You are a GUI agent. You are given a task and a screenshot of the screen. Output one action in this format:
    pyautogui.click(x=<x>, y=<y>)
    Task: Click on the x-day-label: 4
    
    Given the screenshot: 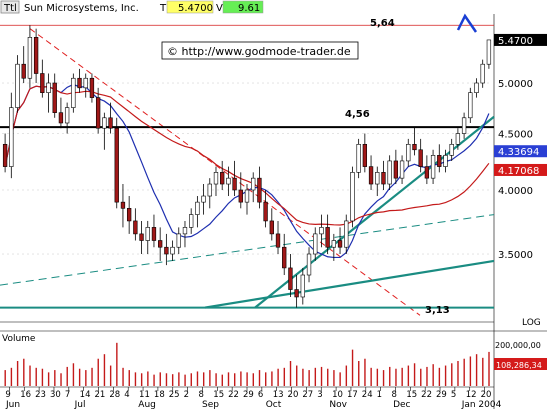 What is the action you would take?
    pyautogui.click(x=126, y=395)
    